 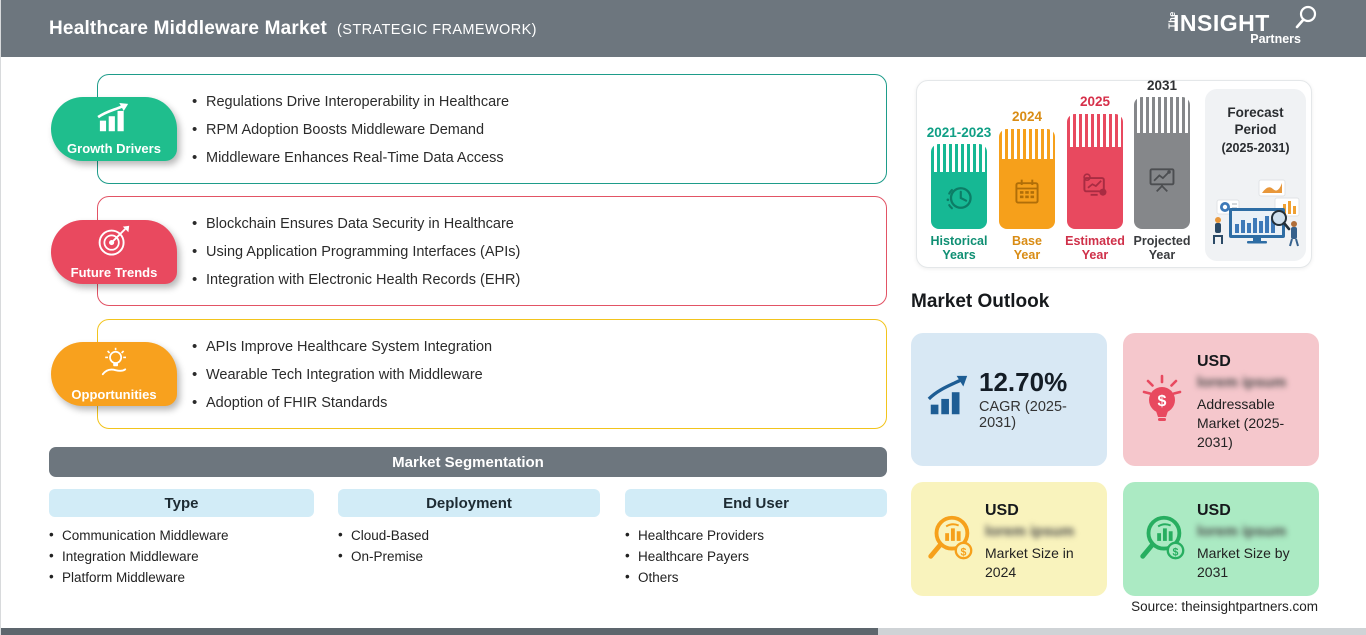 I want to click on cagr-card: 12.70% CAGR (2025-2031), so click(x=1009, y=399).